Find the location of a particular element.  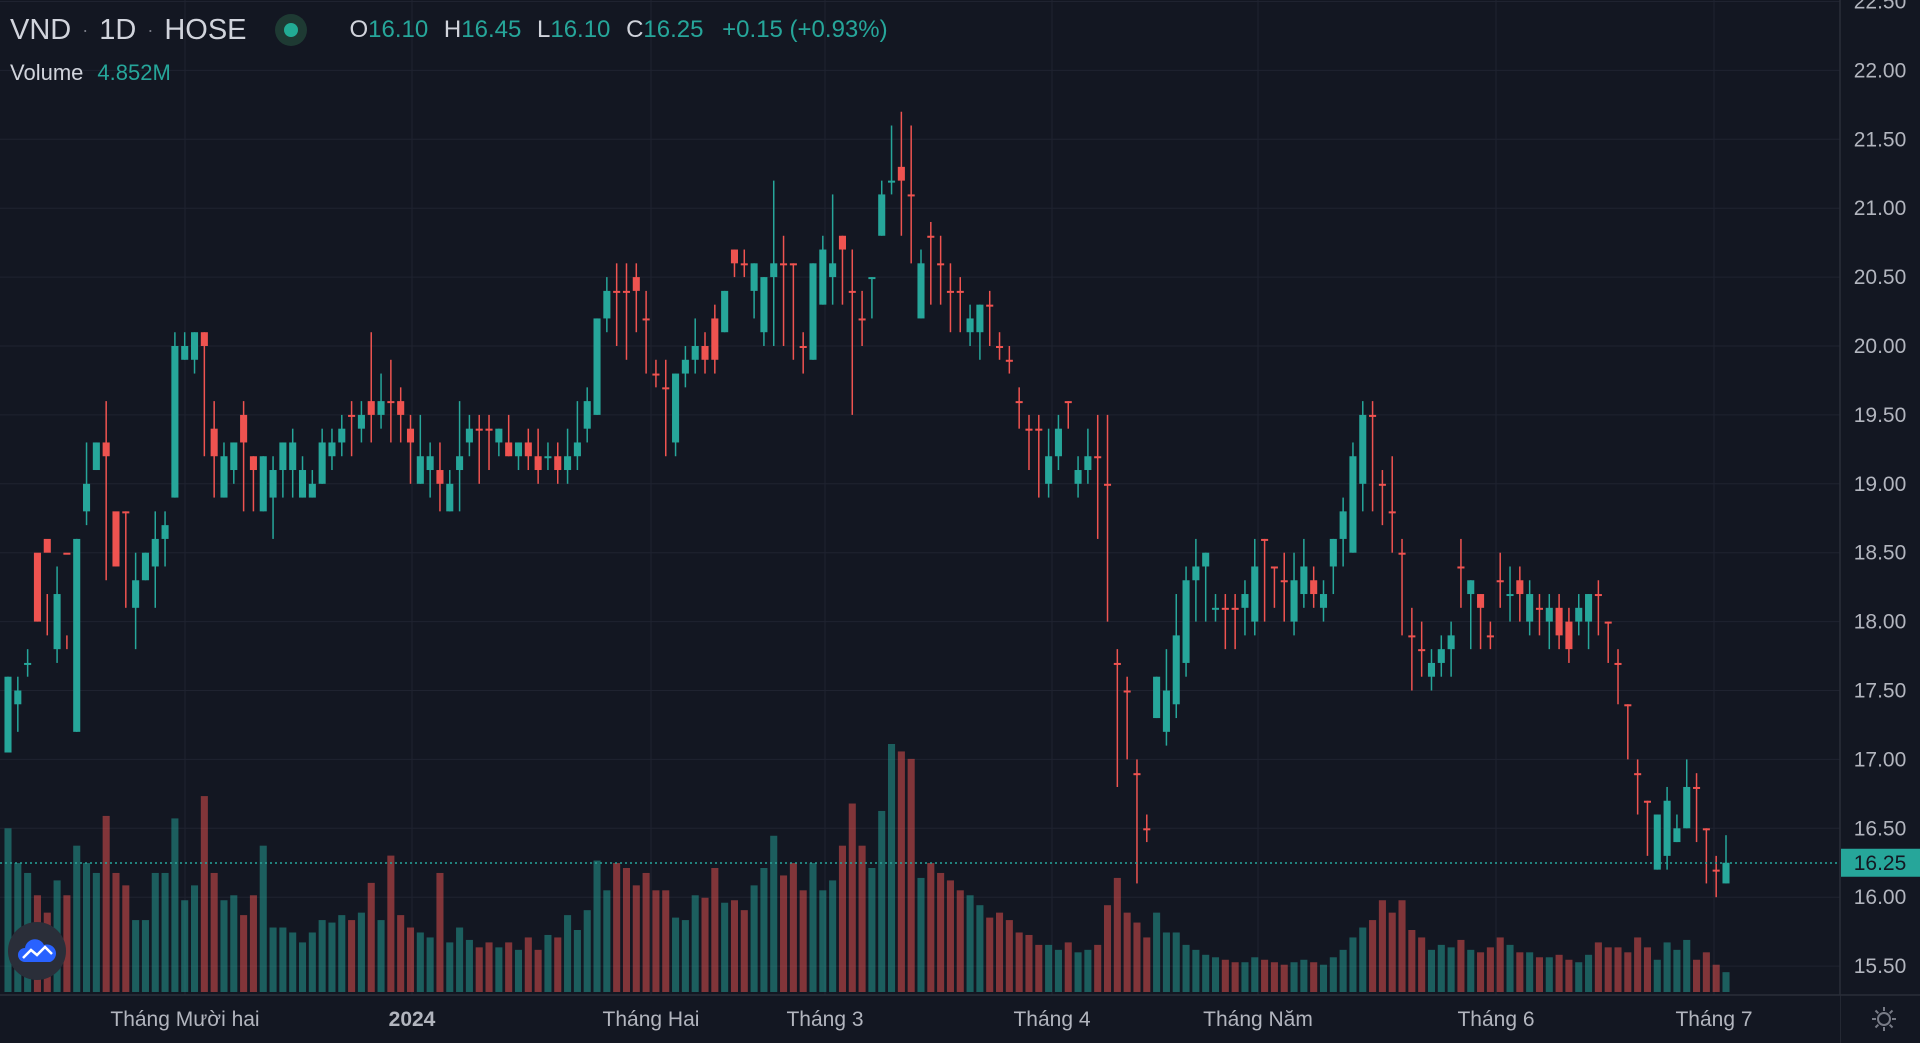

price-tick-label: 17.50 is located at coordinates (1880, 691).